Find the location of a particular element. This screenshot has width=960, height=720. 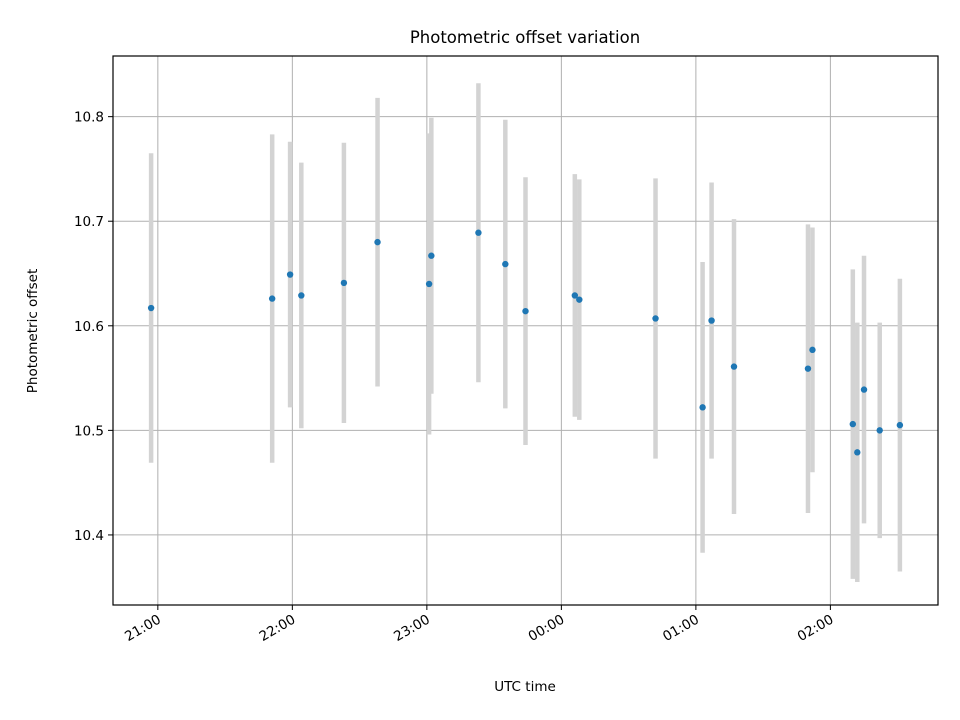

x-tick-label: 22:00 is located at coordinates (278, 628).